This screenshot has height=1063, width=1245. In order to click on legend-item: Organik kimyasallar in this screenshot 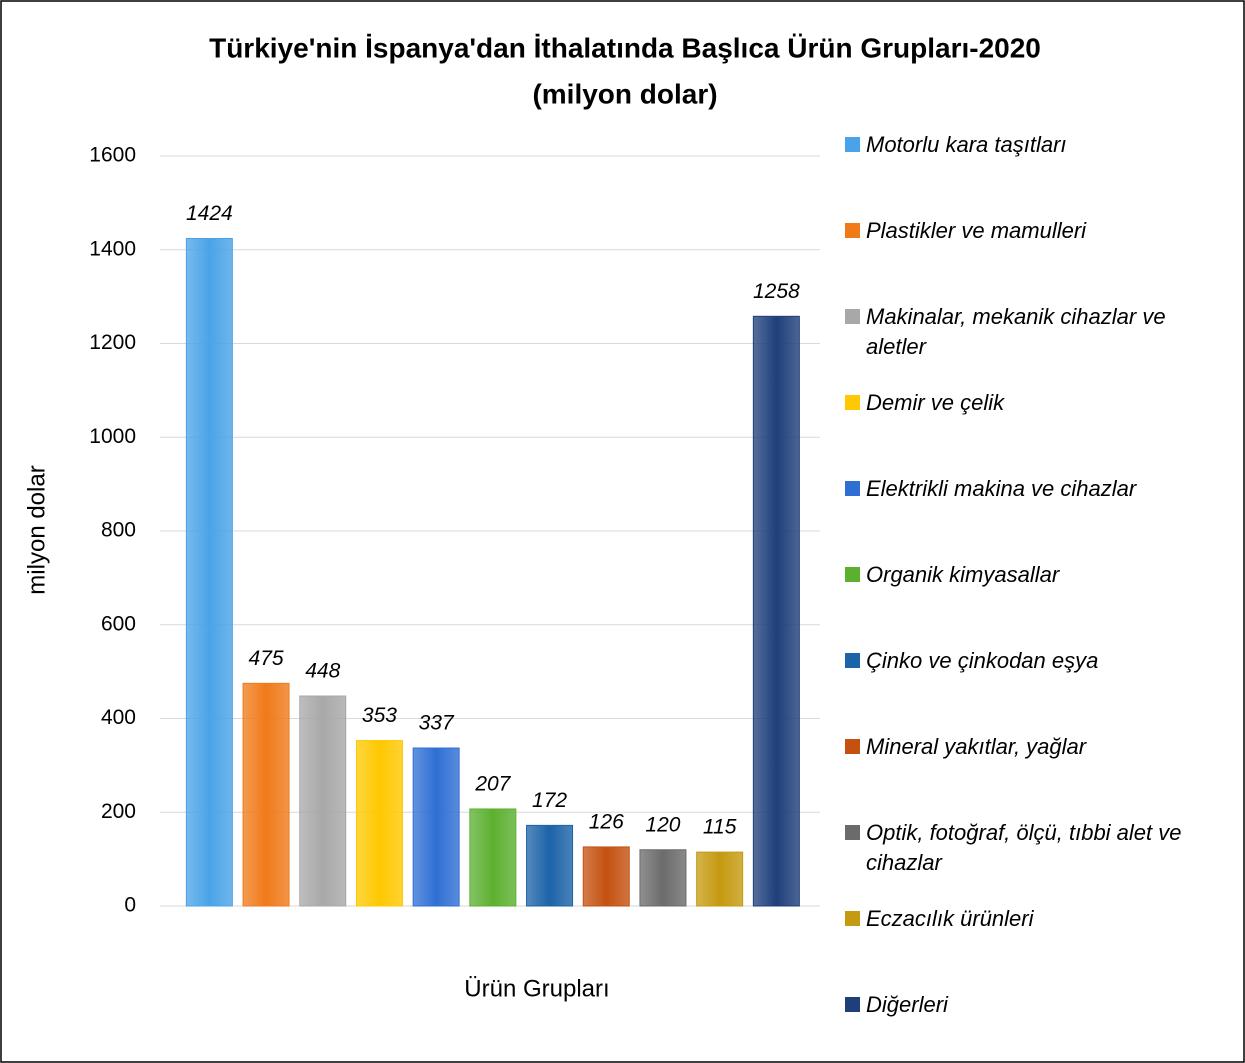, I will do `click(1035, 575)`.